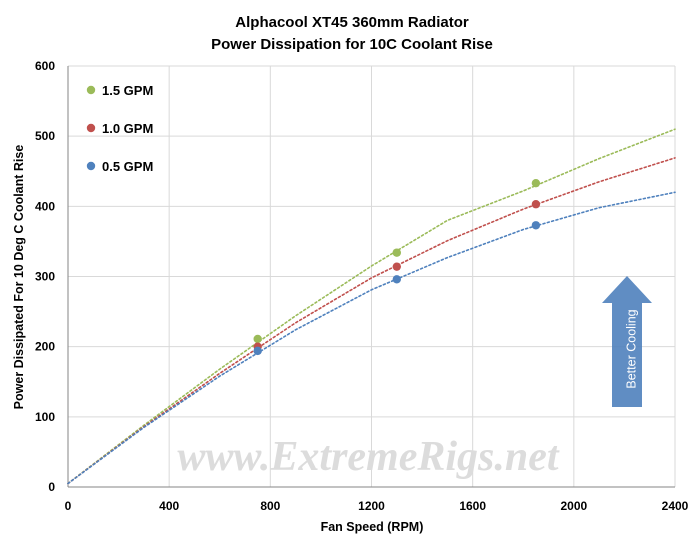 The width and height of the screenshot is (699, 553). Describe the element at coordinates (127, 128) in the screenshot. I see `legend-label: 1.0 GPM` at that location.